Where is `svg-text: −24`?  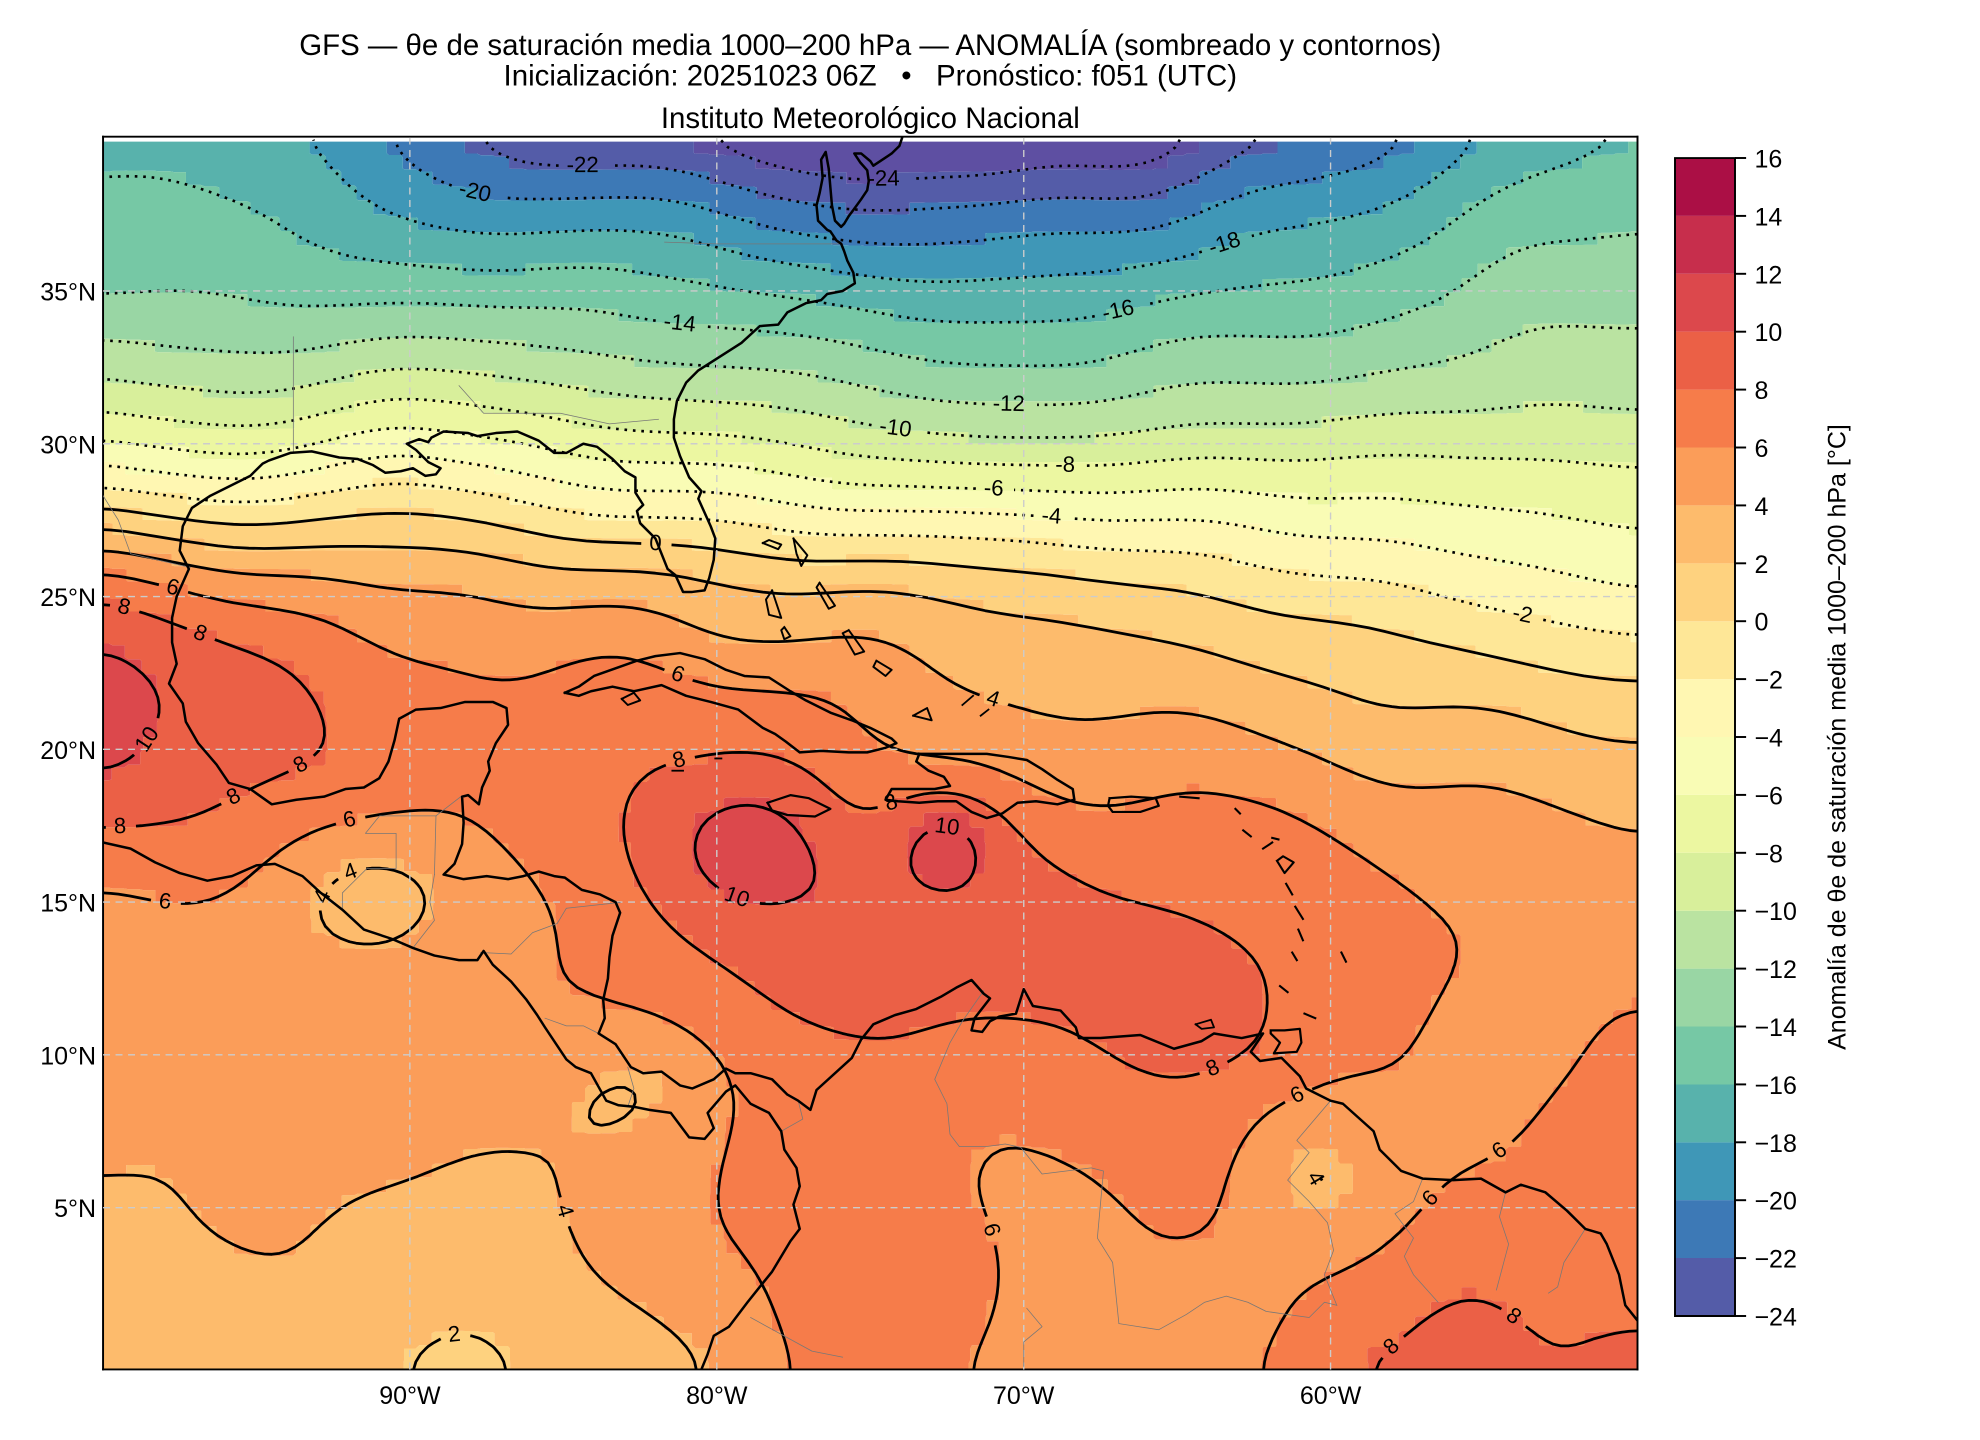
svg-text: −24 is located at coordinates (1775, 1317).